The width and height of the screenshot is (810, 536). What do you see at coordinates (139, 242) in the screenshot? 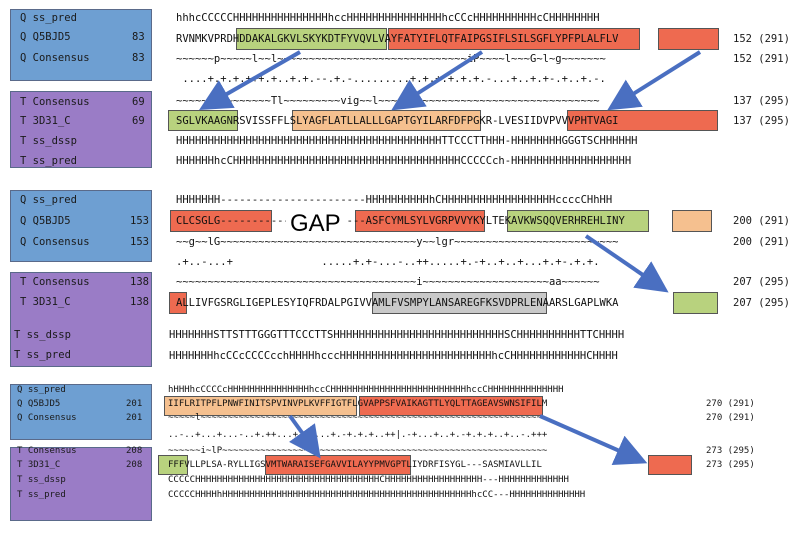
I see `start-q-consensus-2: 153` at bounding box center [139, 242].